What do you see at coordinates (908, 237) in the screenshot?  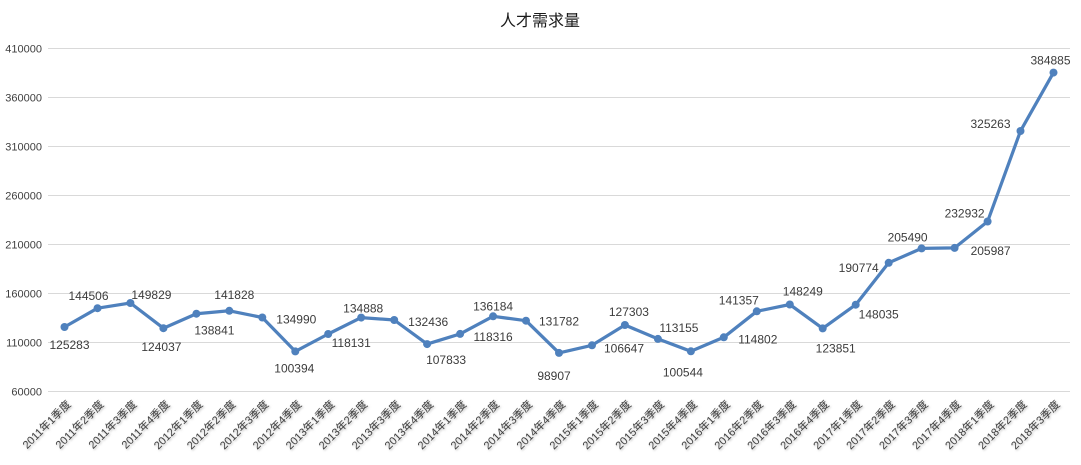 I see `data-point-label: 205490` at bounding box center [908, 237].